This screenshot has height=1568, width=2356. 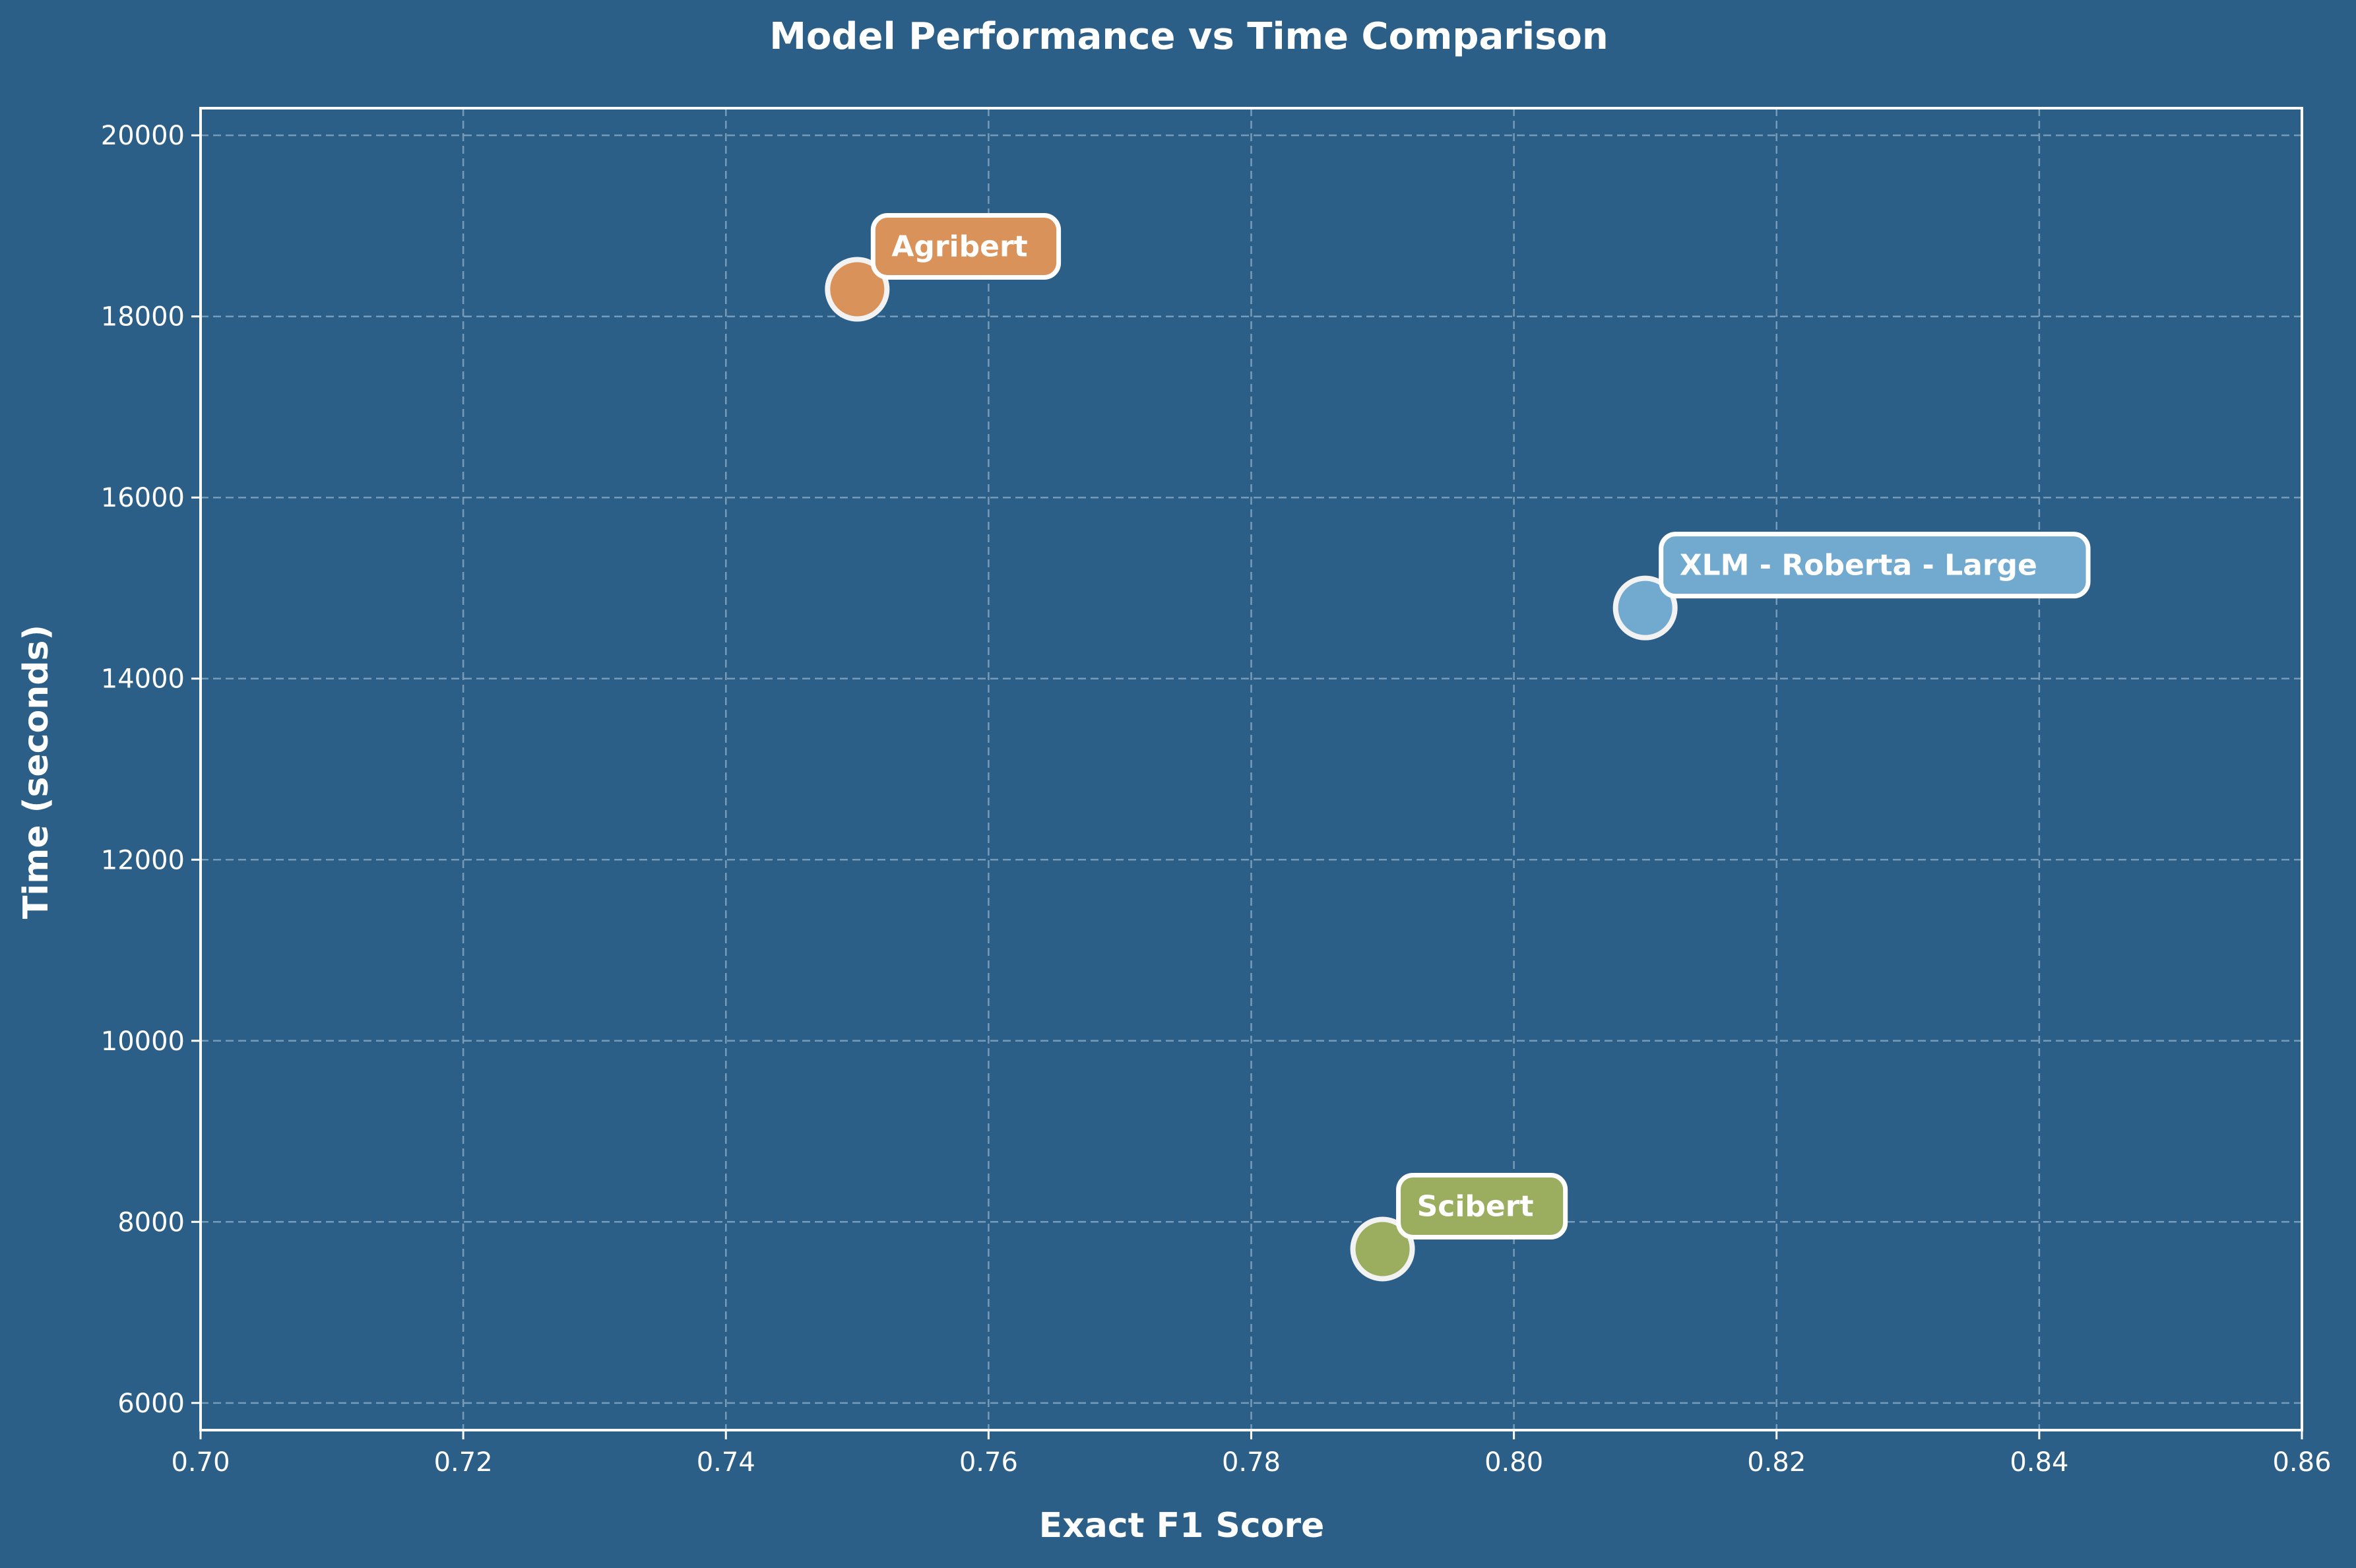 I want to click on point-label: XLM - Roberta - Large, so click(x=1858, y=565).